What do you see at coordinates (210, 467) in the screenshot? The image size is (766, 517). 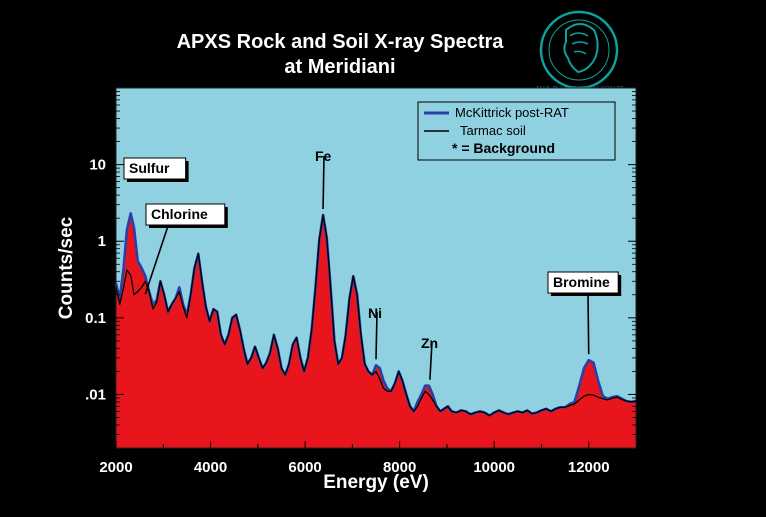 I see `x-tick-label: 4000` at bounding box center [210, 467].